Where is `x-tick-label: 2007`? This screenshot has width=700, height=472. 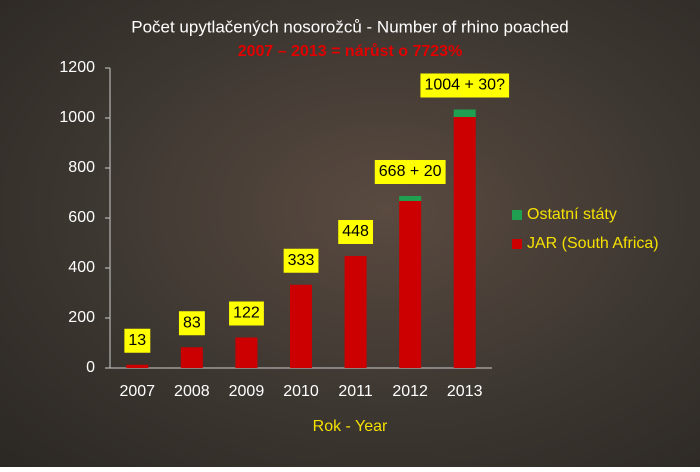 x-tick-label: 2007 is located at coordinates (137, 391).